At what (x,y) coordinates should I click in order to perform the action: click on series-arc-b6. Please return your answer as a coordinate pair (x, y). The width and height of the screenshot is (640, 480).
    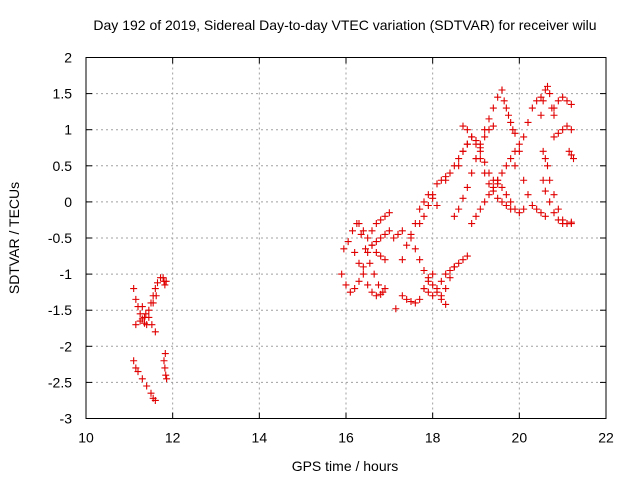
    Looking at the image, I should click on (398, 234).